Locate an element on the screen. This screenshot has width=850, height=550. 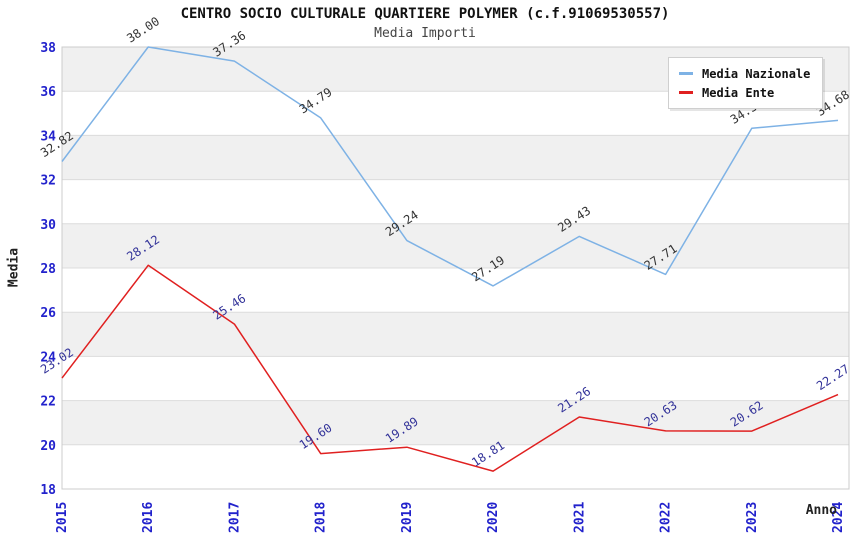
y-tick-label: 18 is located at coordinates (48, 490).